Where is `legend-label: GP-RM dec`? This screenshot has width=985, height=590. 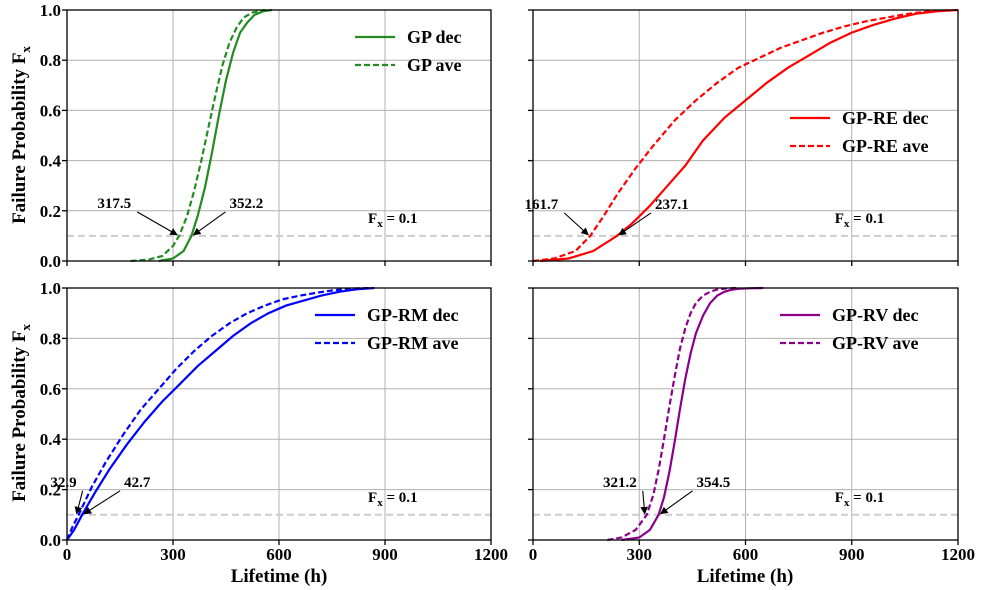
legend-label: GP-RM dec is located at coordinates (412, 315).